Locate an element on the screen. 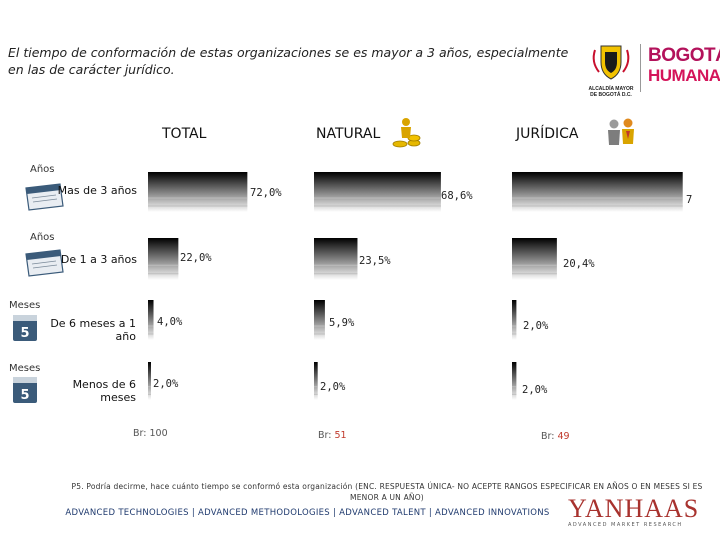 Image resolution: width=720 pixels, height=540 pixels. yanhaas-subtext: ADVANCED MARKET RESEARCH is located at coordinates (625, 525).